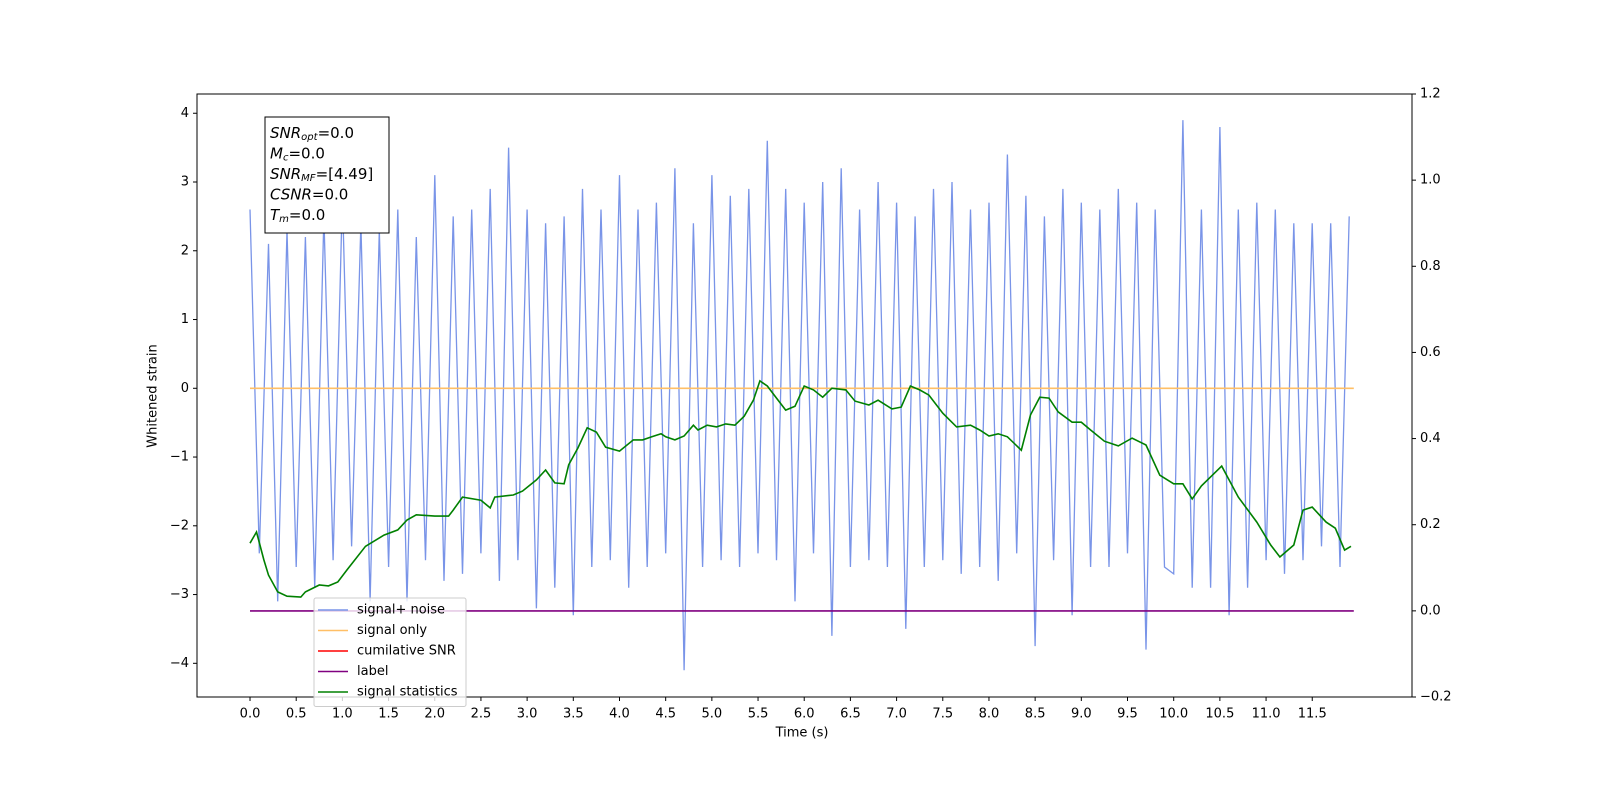 This screenshot has width=1600, height=800. Describe the element at coordinates (296, 714) in the screenshot. I see `x-tick-label: 0.5` at that location.